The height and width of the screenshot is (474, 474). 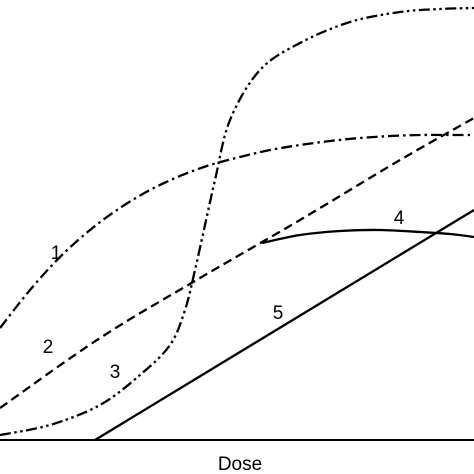 I want to click on series-label-3: 3, so click(x=115, y=372).